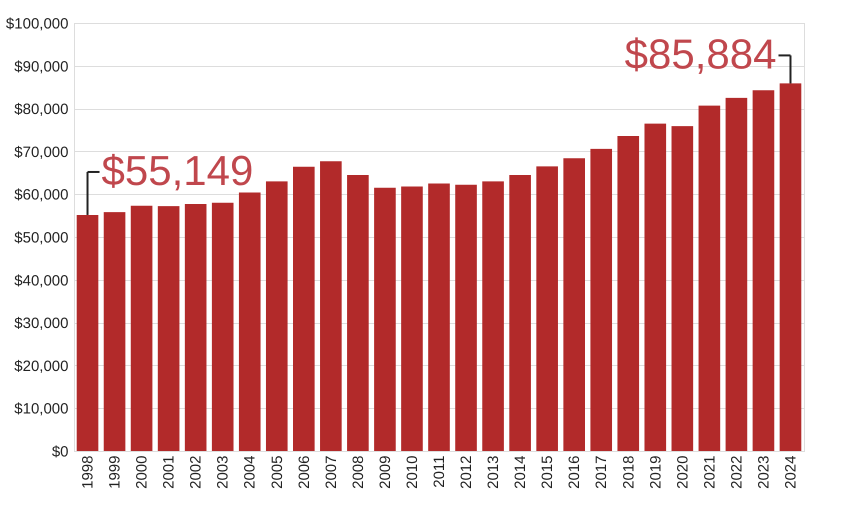 The image size is (864, 509). Describe the element at coordinates (142, 472) in the screenshot. I see `x-tick-label: 2000` at that location.